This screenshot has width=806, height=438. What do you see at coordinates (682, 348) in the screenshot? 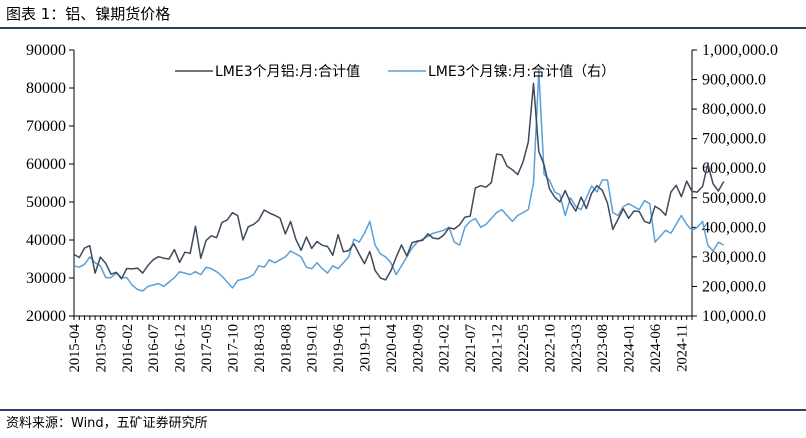
I see `x-tick-label: 2024-11` at bounding box center [682, 348].